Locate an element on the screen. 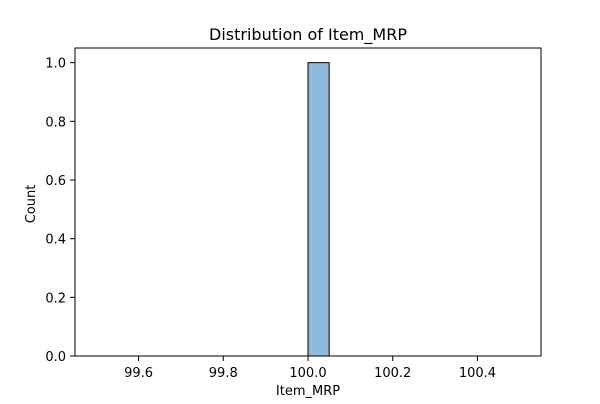 The height and width of the screenshot is (404, 600). y-tick-label: 0.4 is located at coordinates (55, 240).